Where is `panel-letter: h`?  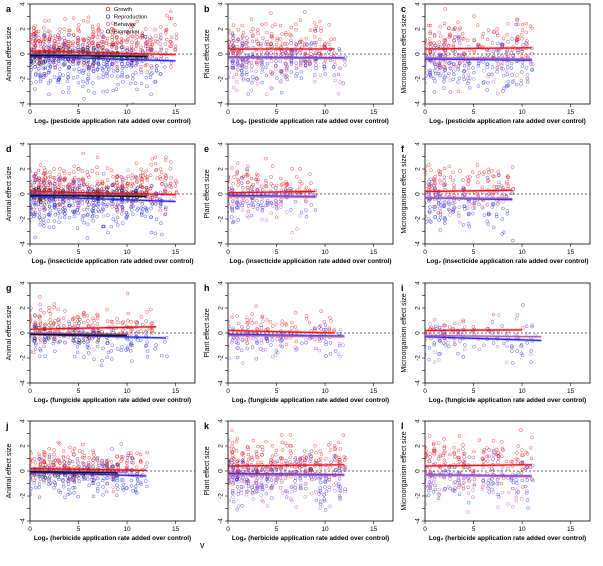 panel-letter: h is located at coordinates (207, 288).